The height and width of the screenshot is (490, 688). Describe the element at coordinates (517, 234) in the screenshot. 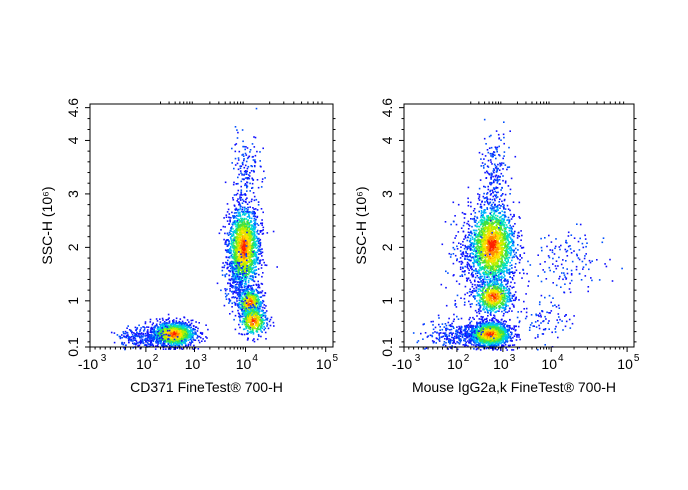

I see `event-dots` at that location.